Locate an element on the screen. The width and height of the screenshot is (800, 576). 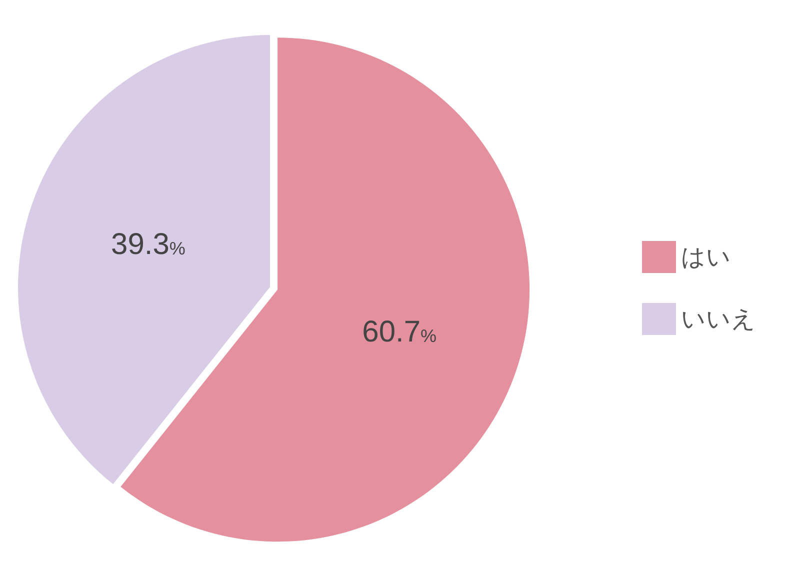
legend-label: いいえ is located at coordinates (718, 319).